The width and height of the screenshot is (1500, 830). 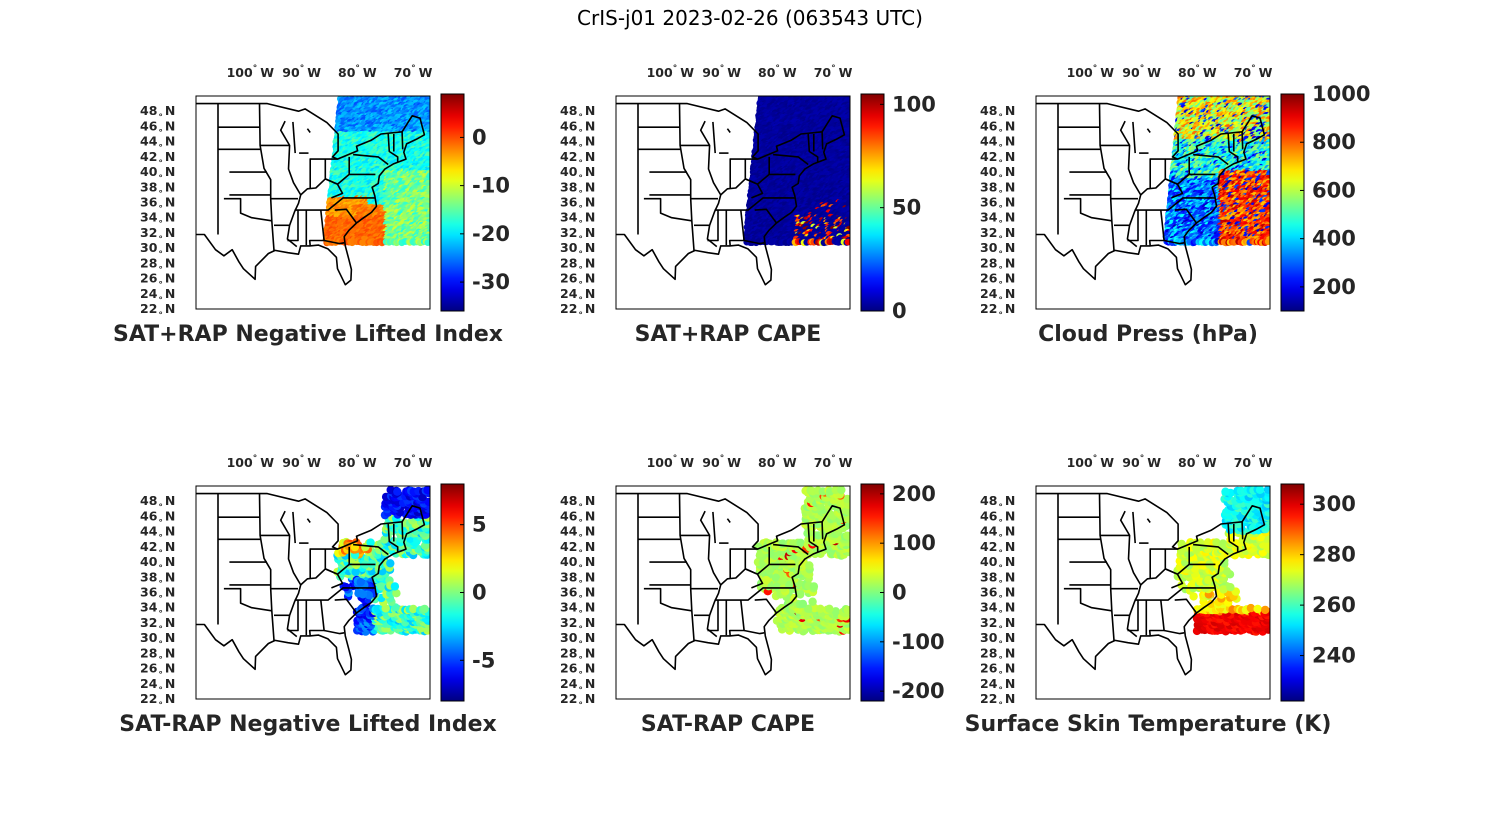 What do you see at coordinates (491, 282) in the screenshot?
I see `colorbar-tick-label: -30` at bounding box center [491, 282].